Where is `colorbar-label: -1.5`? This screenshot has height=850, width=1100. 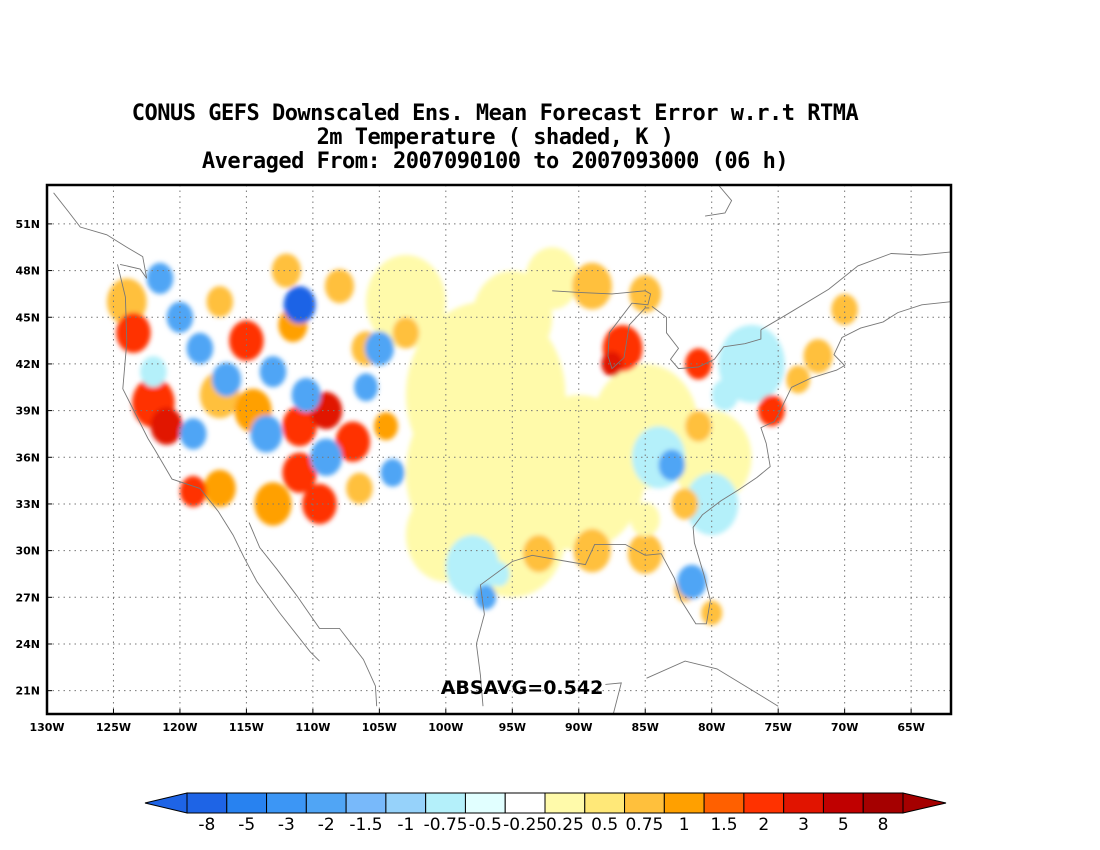
colorbar-label: -1.5 is located at coordinates (365, 825).